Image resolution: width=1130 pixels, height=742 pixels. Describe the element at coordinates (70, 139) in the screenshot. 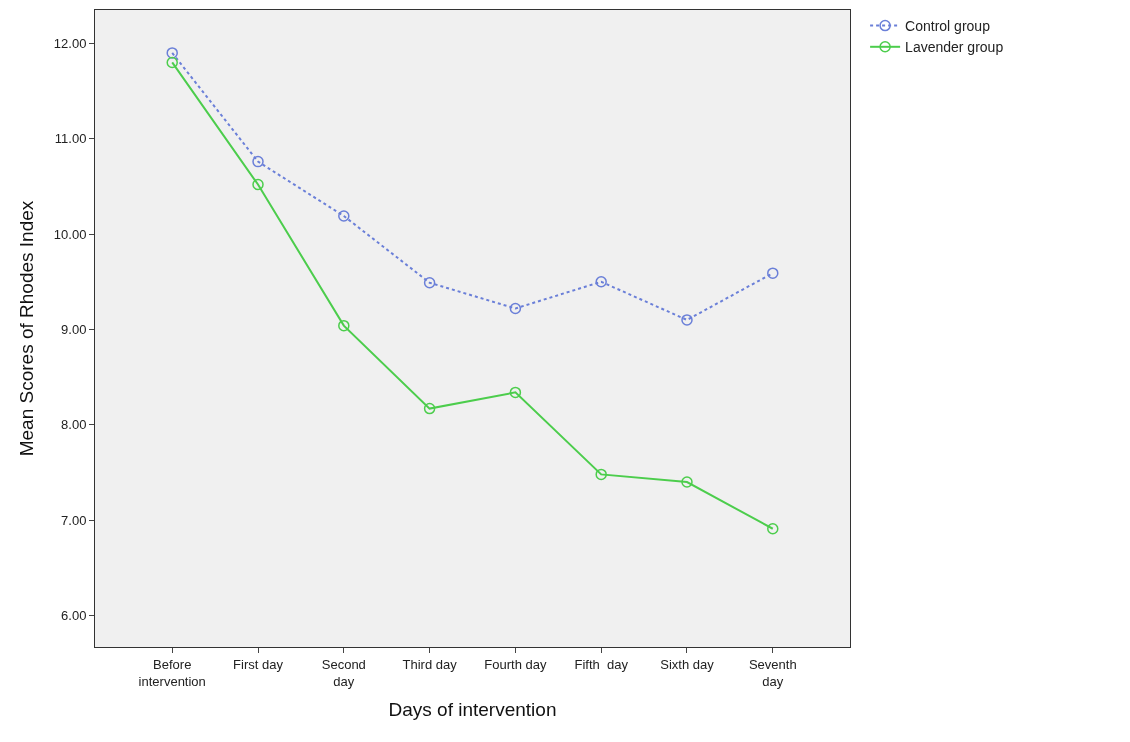

I see `y-tick-label: 11.00` at that location.